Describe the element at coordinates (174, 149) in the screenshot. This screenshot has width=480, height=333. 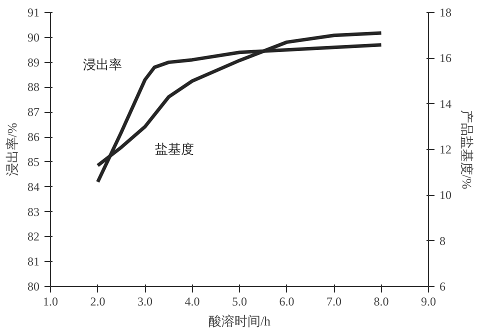
I see `series-label: 盐基度` at that location.